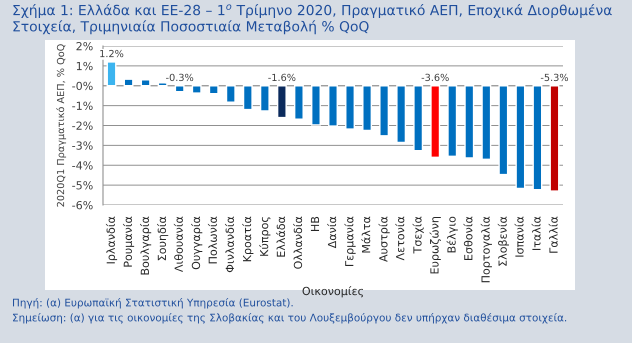  Describe the element at coordinates (82, 205) in the screenshot. I see `y-tick-label: -6%` at that location.